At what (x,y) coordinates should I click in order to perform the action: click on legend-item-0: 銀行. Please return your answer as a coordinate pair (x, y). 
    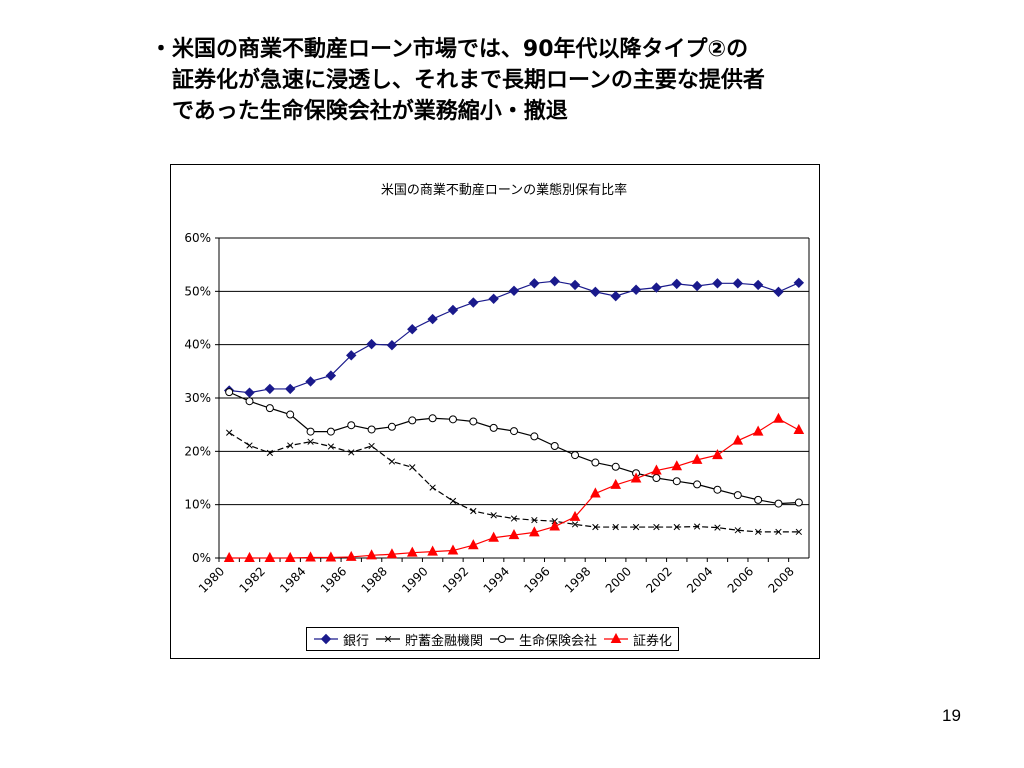
    Looking at the image, I should click on (341, 639).